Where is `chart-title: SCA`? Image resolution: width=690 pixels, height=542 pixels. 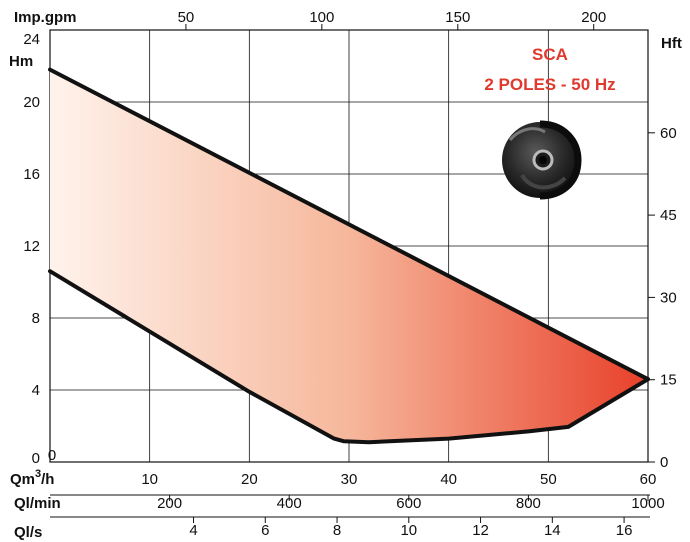 chart-title: SCA is located at coordinates (550, 54).